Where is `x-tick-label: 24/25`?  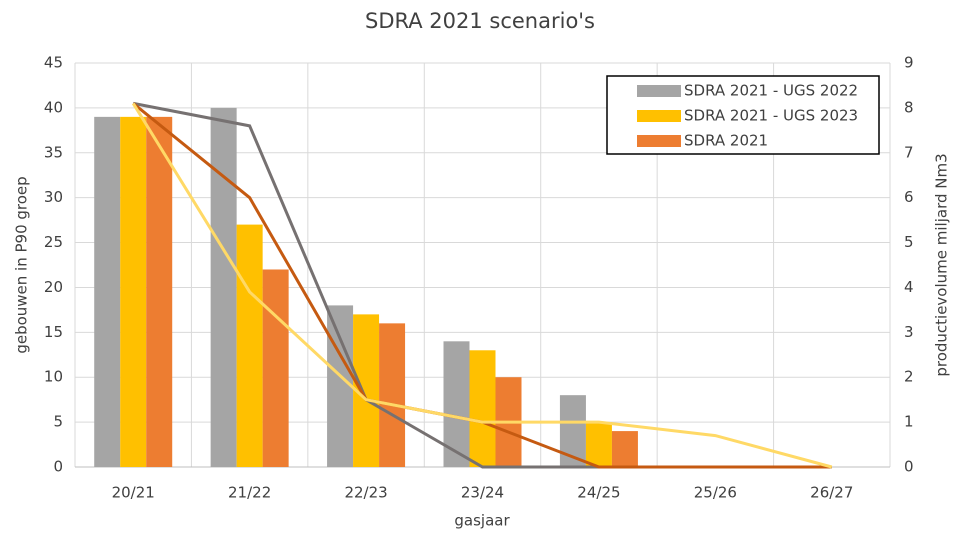
x-tick-label: 24/25 is located at coordinates (598, 493).